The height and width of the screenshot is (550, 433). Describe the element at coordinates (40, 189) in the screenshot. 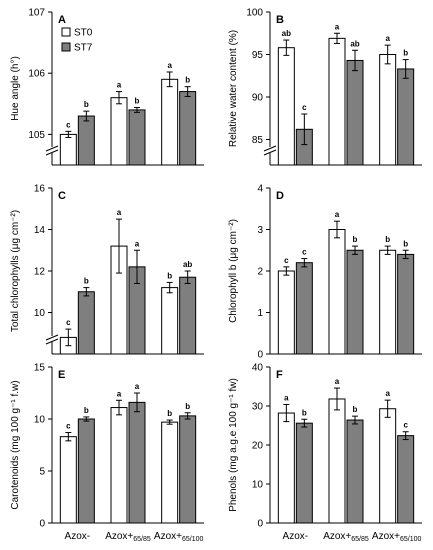

I see `y-tick-label: 16` at that location.